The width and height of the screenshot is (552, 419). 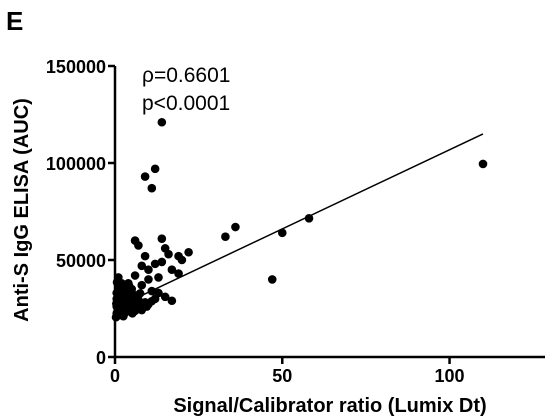 What do you see at coordinates (186, 103) in the screenshot?
I see `annotation-p: p<0.0001` at bounding box center [186, 103].